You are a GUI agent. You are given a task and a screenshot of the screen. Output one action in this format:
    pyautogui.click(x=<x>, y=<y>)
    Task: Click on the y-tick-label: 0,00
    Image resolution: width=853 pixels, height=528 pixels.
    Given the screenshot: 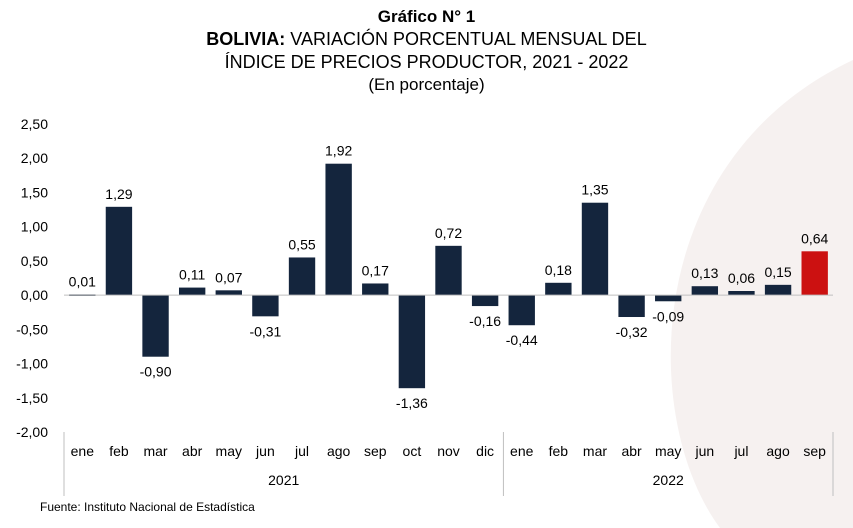 What is the action you would take?
    pyautogui.click(x=34, y=295)
    